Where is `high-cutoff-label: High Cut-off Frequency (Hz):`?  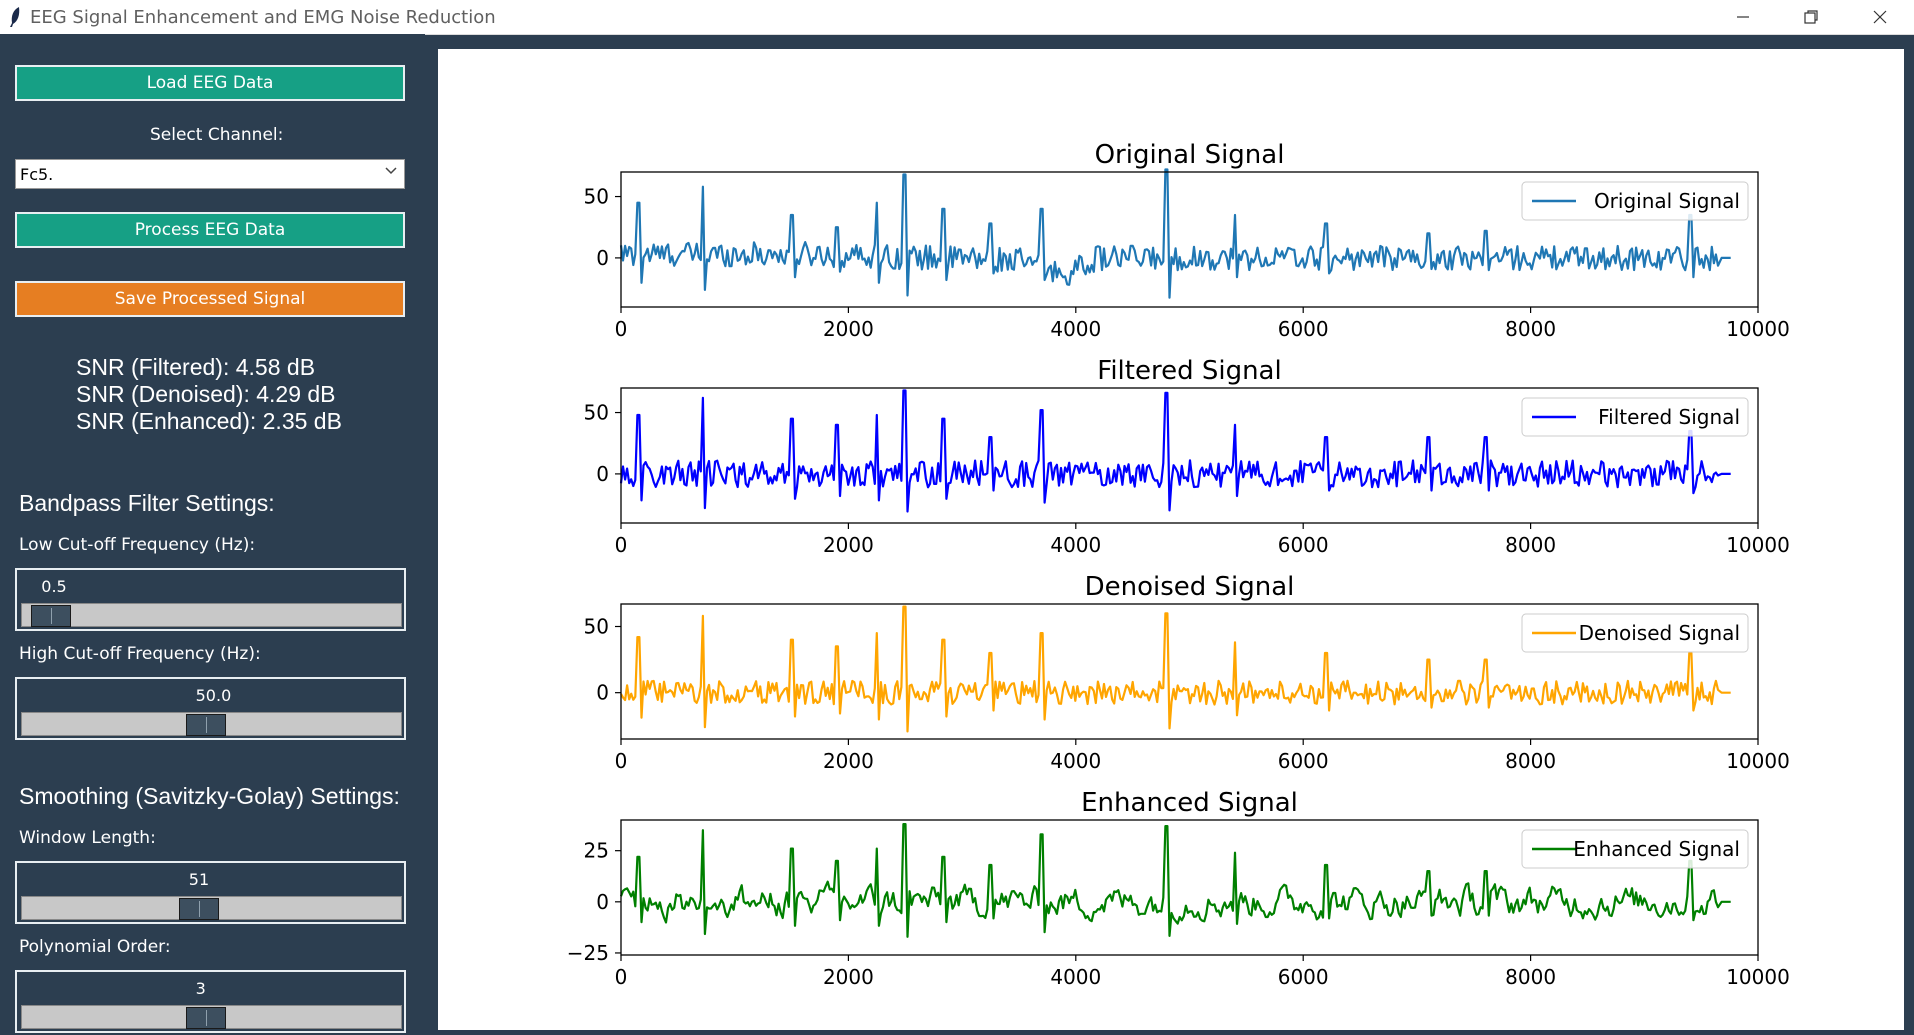
high-cutoff-label: High Cut-off Frequency (Hz): is located at coordinates (140, 654).